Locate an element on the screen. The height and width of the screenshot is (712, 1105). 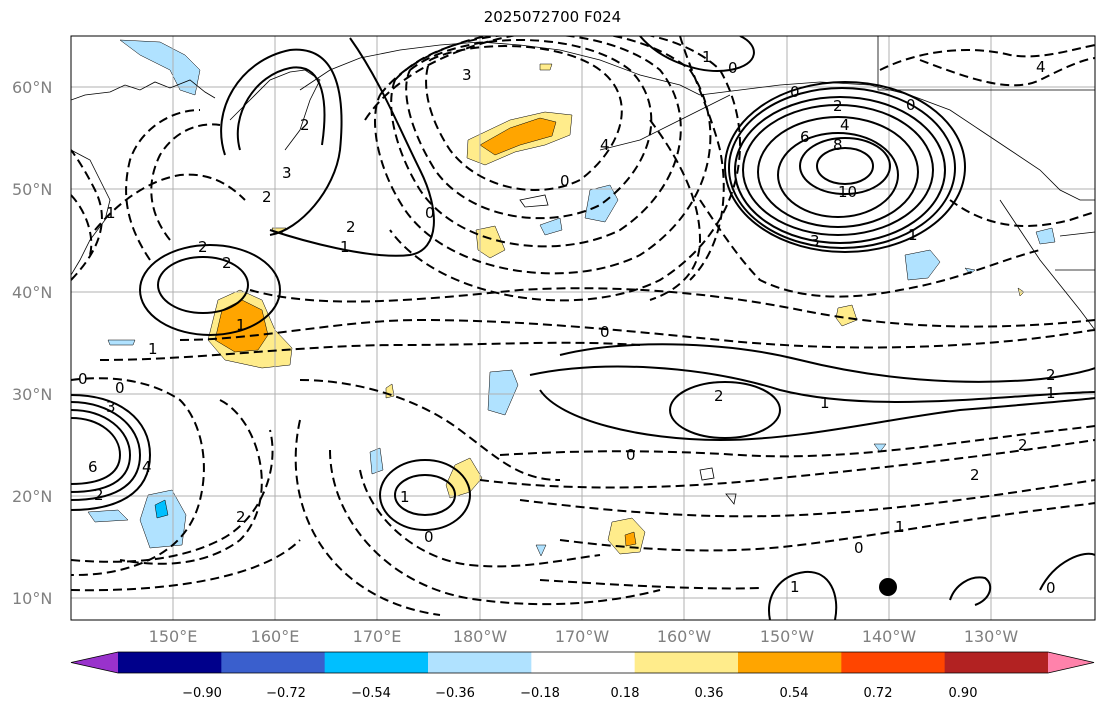
lon-label: 130°W is located at coordinates (991, 636).